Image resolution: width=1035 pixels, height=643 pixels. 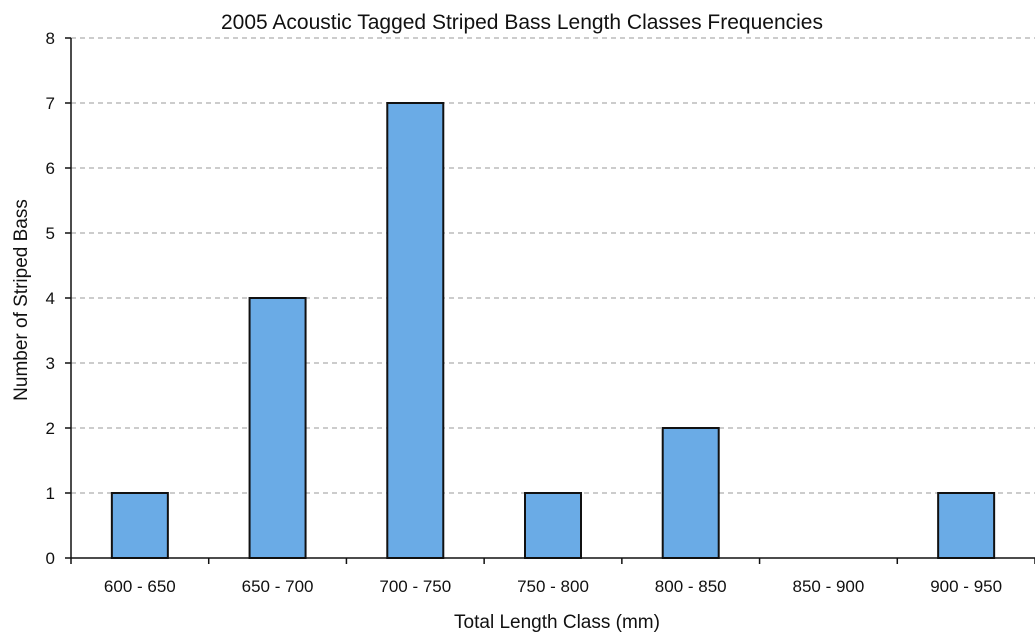 What do you see at coordinates (278, 586) in the screenshot?
I see `x-tick-label: 650 - 700` at bounding box center [278, 586].